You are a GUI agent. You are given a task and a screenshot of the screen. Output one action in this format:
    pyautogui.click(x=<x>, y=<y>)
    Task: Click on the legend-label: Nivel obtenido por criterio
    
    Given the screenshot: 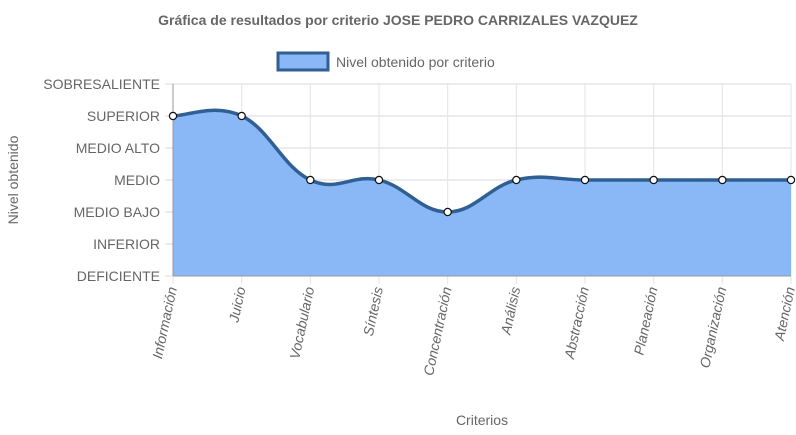 What is the action you would take?
    pyautogui.click(x=415, y=62)
    